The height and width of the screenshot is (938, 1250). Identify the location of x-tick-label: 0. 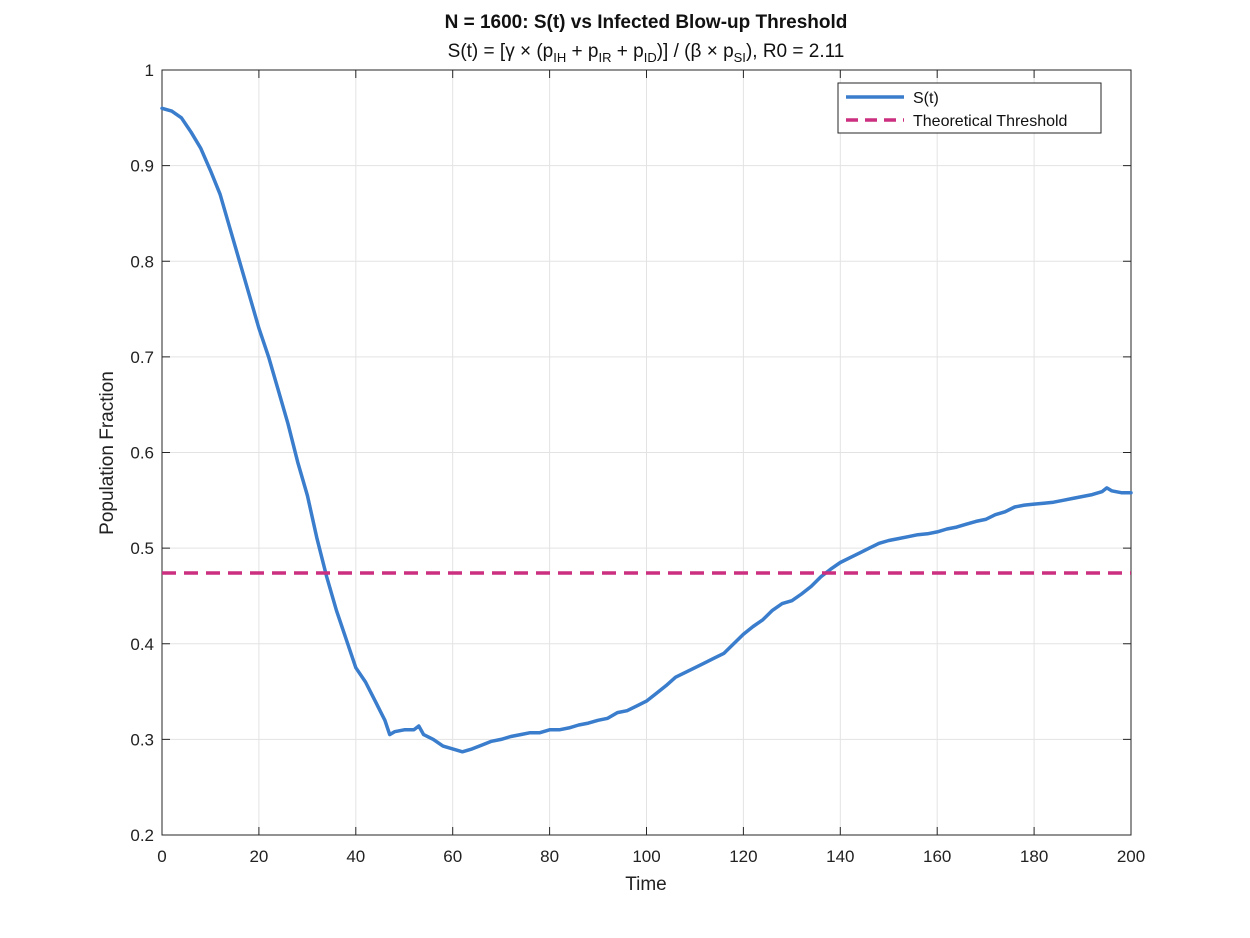
(161, 856).